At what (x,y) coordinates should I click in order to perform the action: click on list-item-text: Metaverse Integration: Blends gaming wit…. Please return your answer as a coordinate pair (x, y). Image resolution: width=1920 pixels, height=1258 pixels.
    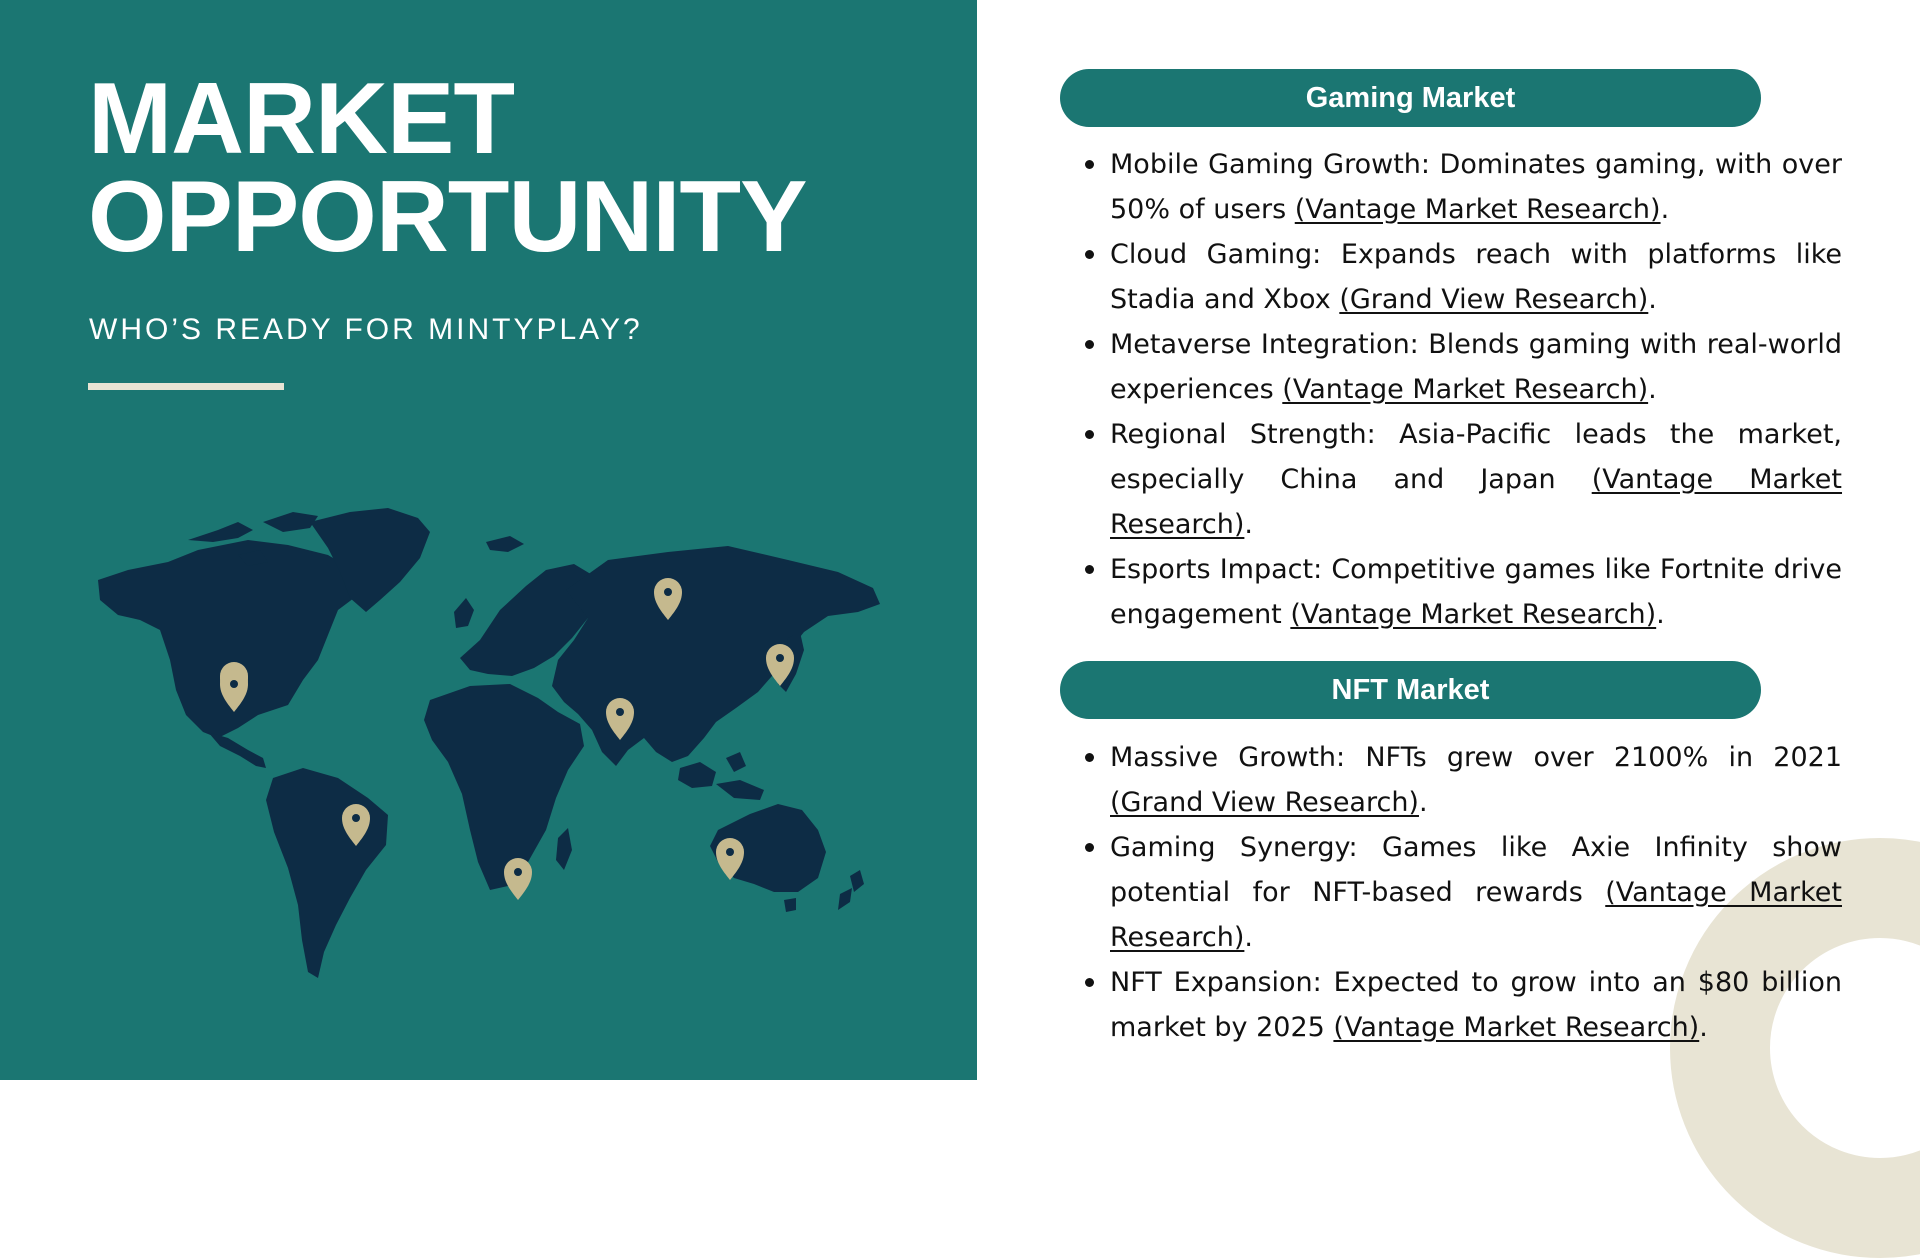
    Looking at the image, I should click on (1476, 367).